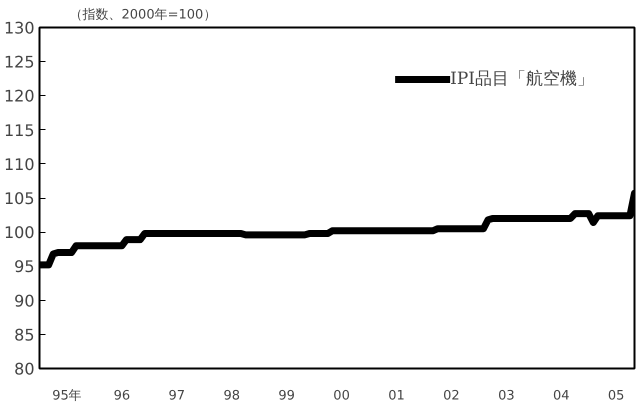 The image size is (636, 406). What do you see at coordinates (616, 396) in the screenshot?
I see `x-tick-label: 05` at bounding box center [616, 396].